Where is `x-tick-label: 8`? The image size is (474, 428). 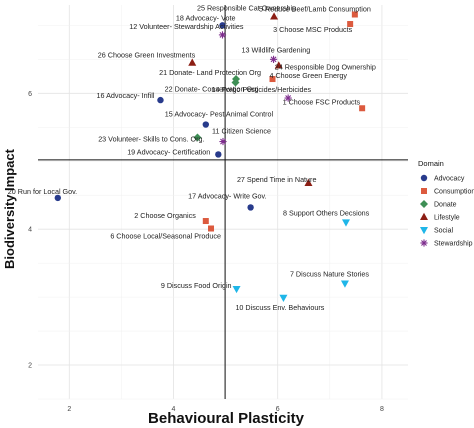 x-tick-label: 8 is located at coordinates (382, 409).